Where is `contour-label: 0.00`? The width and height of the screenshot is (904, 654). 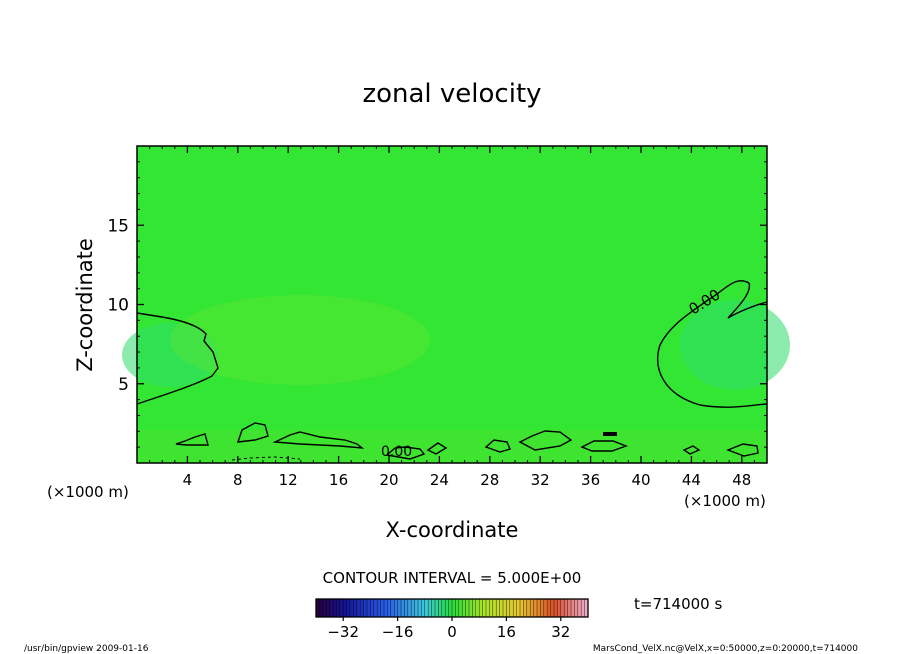
contour-label: 0.00 is located at coordinates (396, 452).